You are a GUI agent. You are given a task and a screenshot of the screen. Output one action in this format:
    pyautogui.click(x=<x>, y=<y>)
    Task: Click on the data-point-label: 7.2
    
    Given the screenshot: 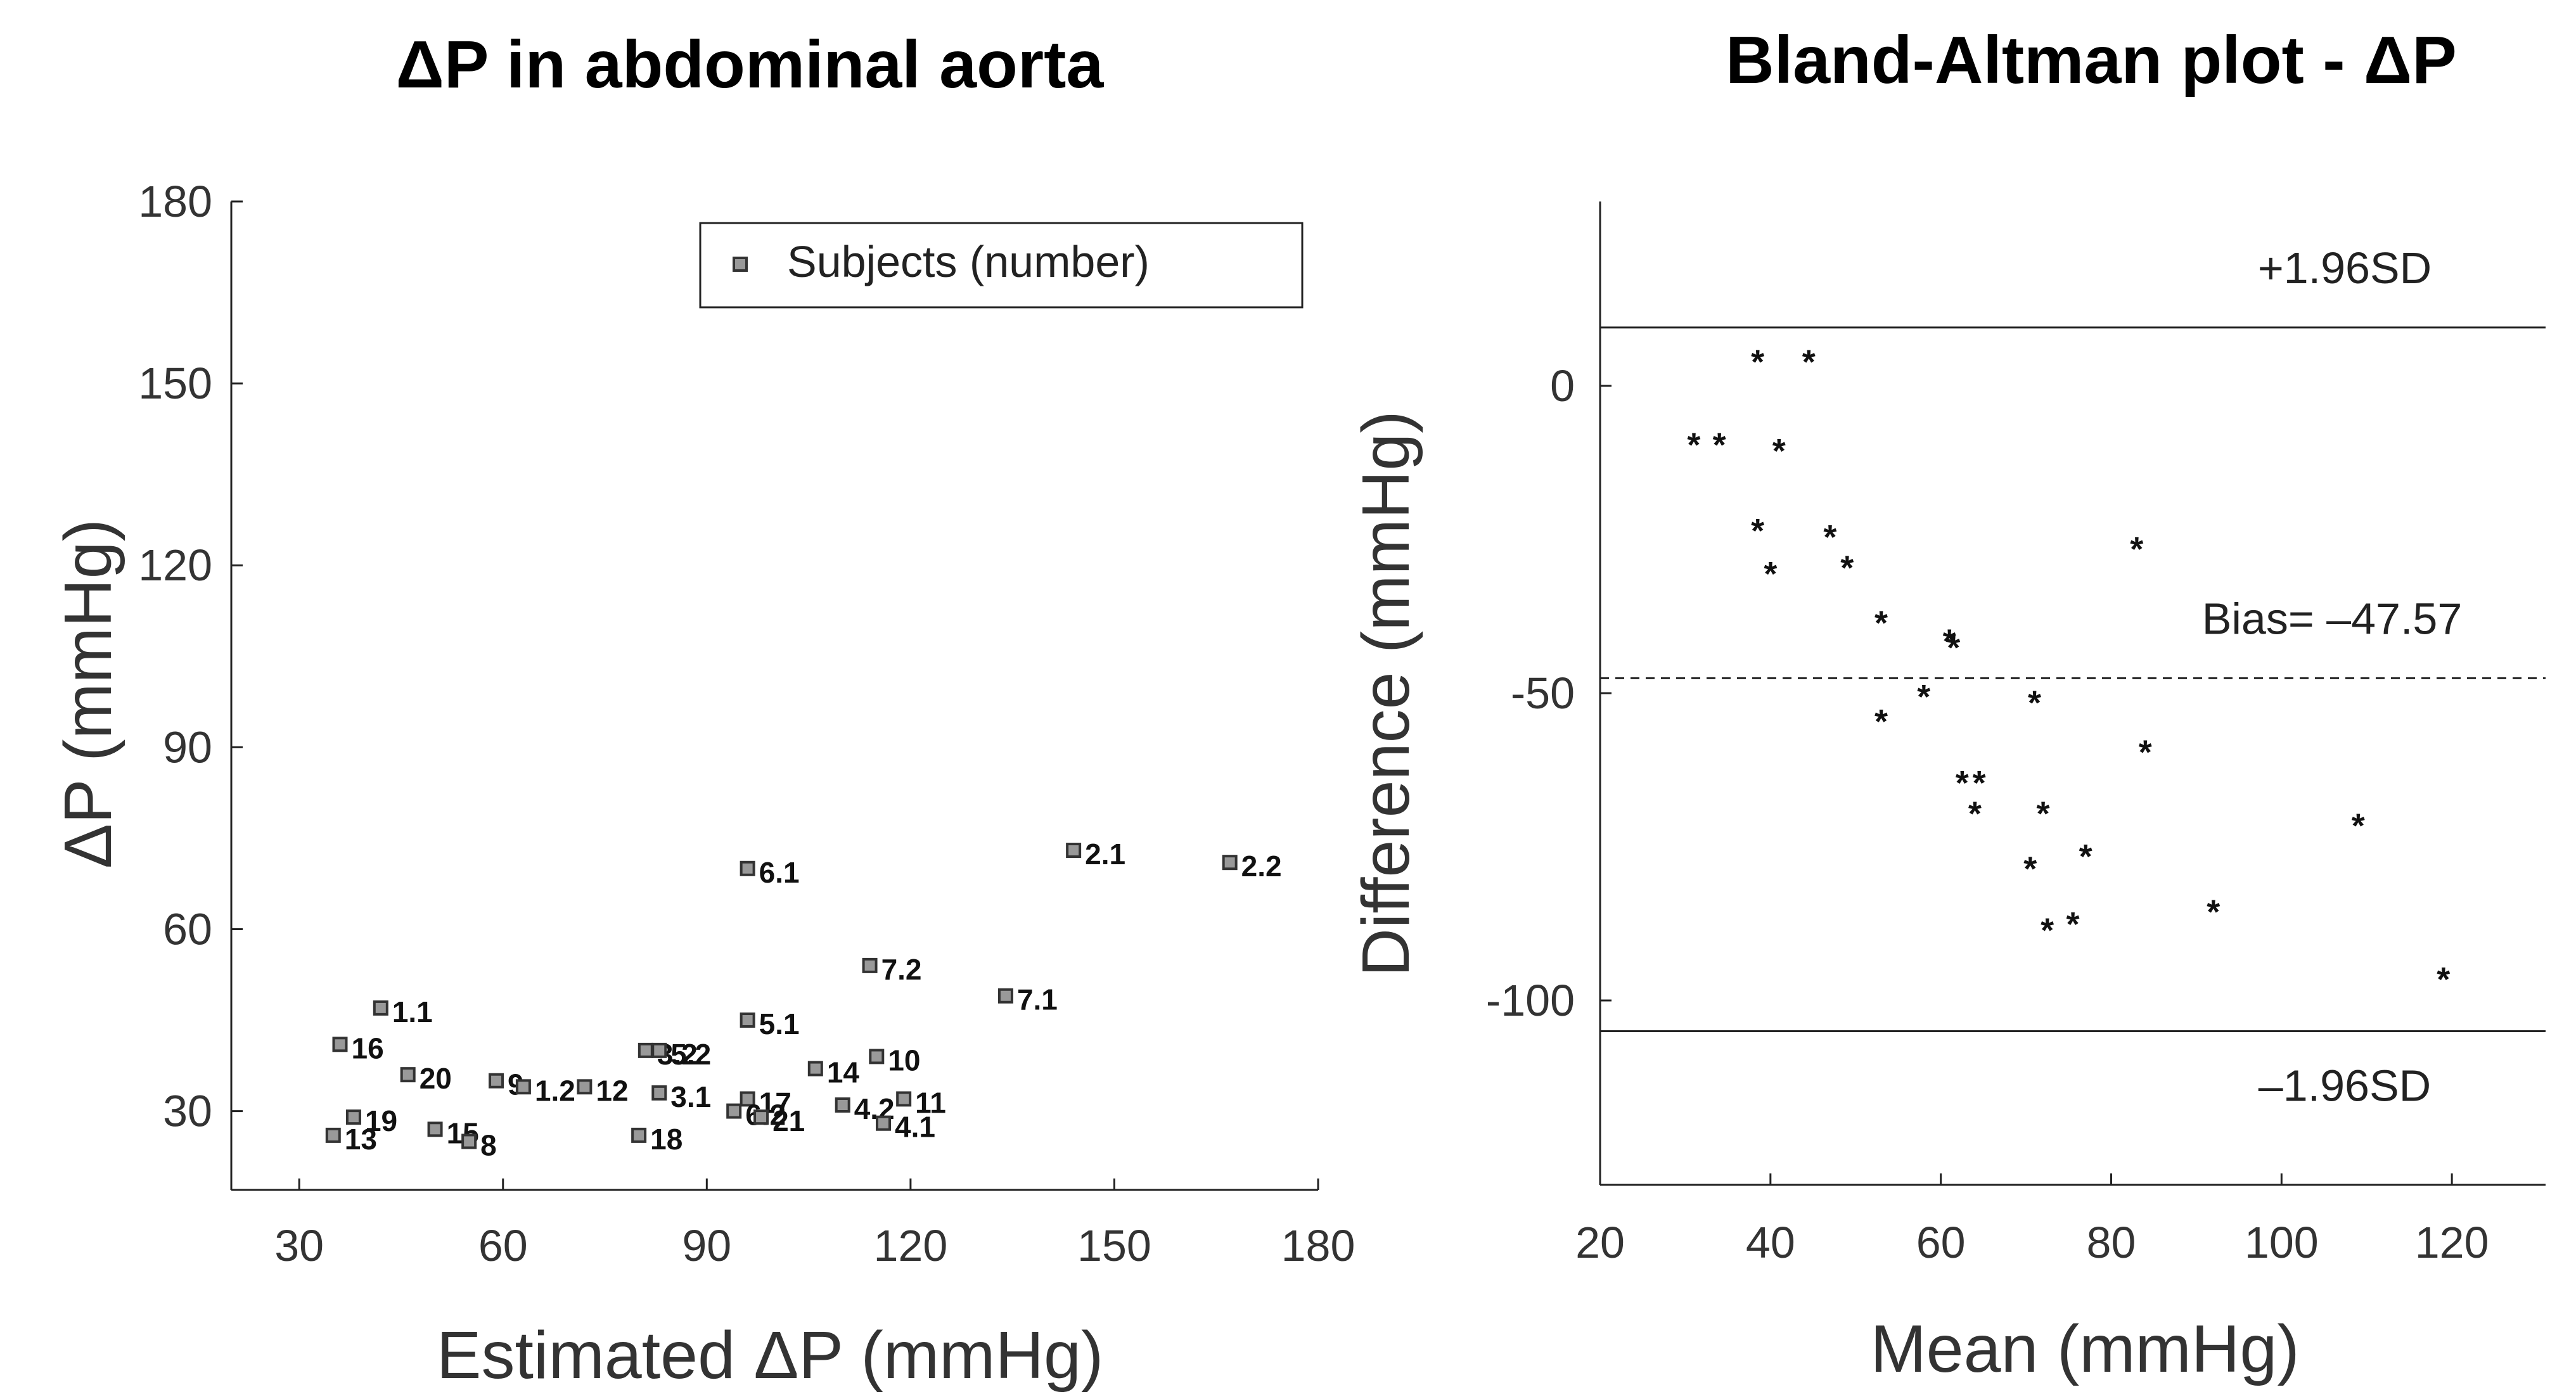 What is the action you would take?
    pyautogui.click(x=901, y=969)
    